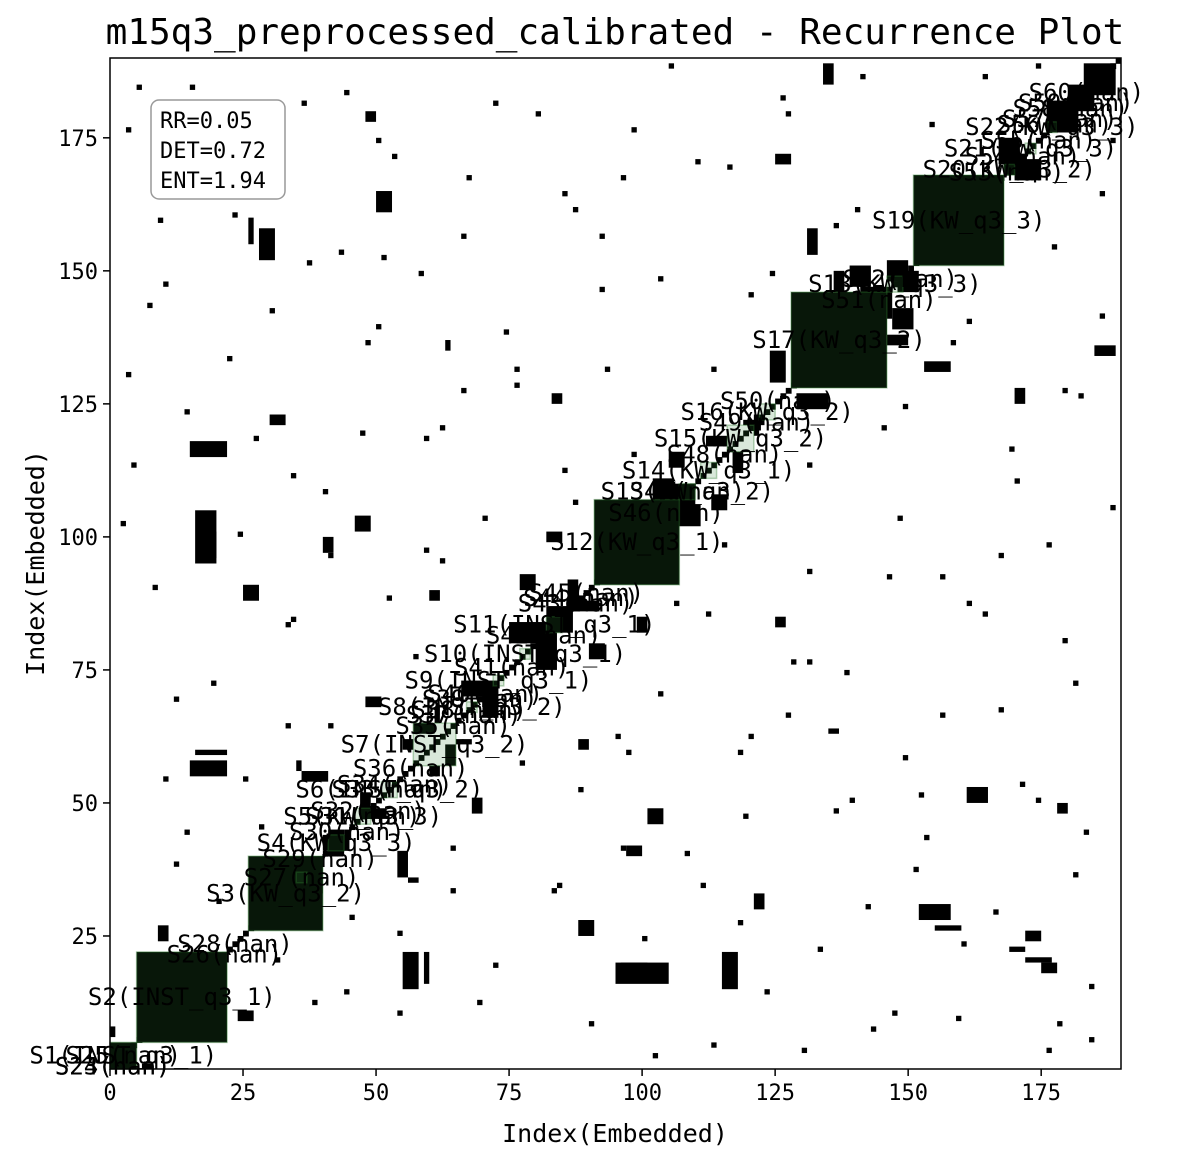  I want to click on segment-label: S9(INST_q3_1), so click(499, 681).